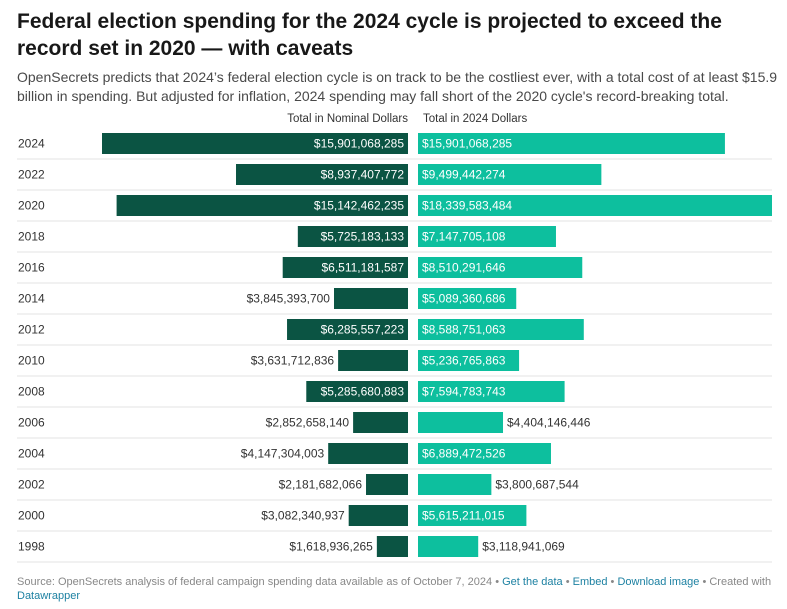  I want to click on category-label: 2020, so click(31, 206).